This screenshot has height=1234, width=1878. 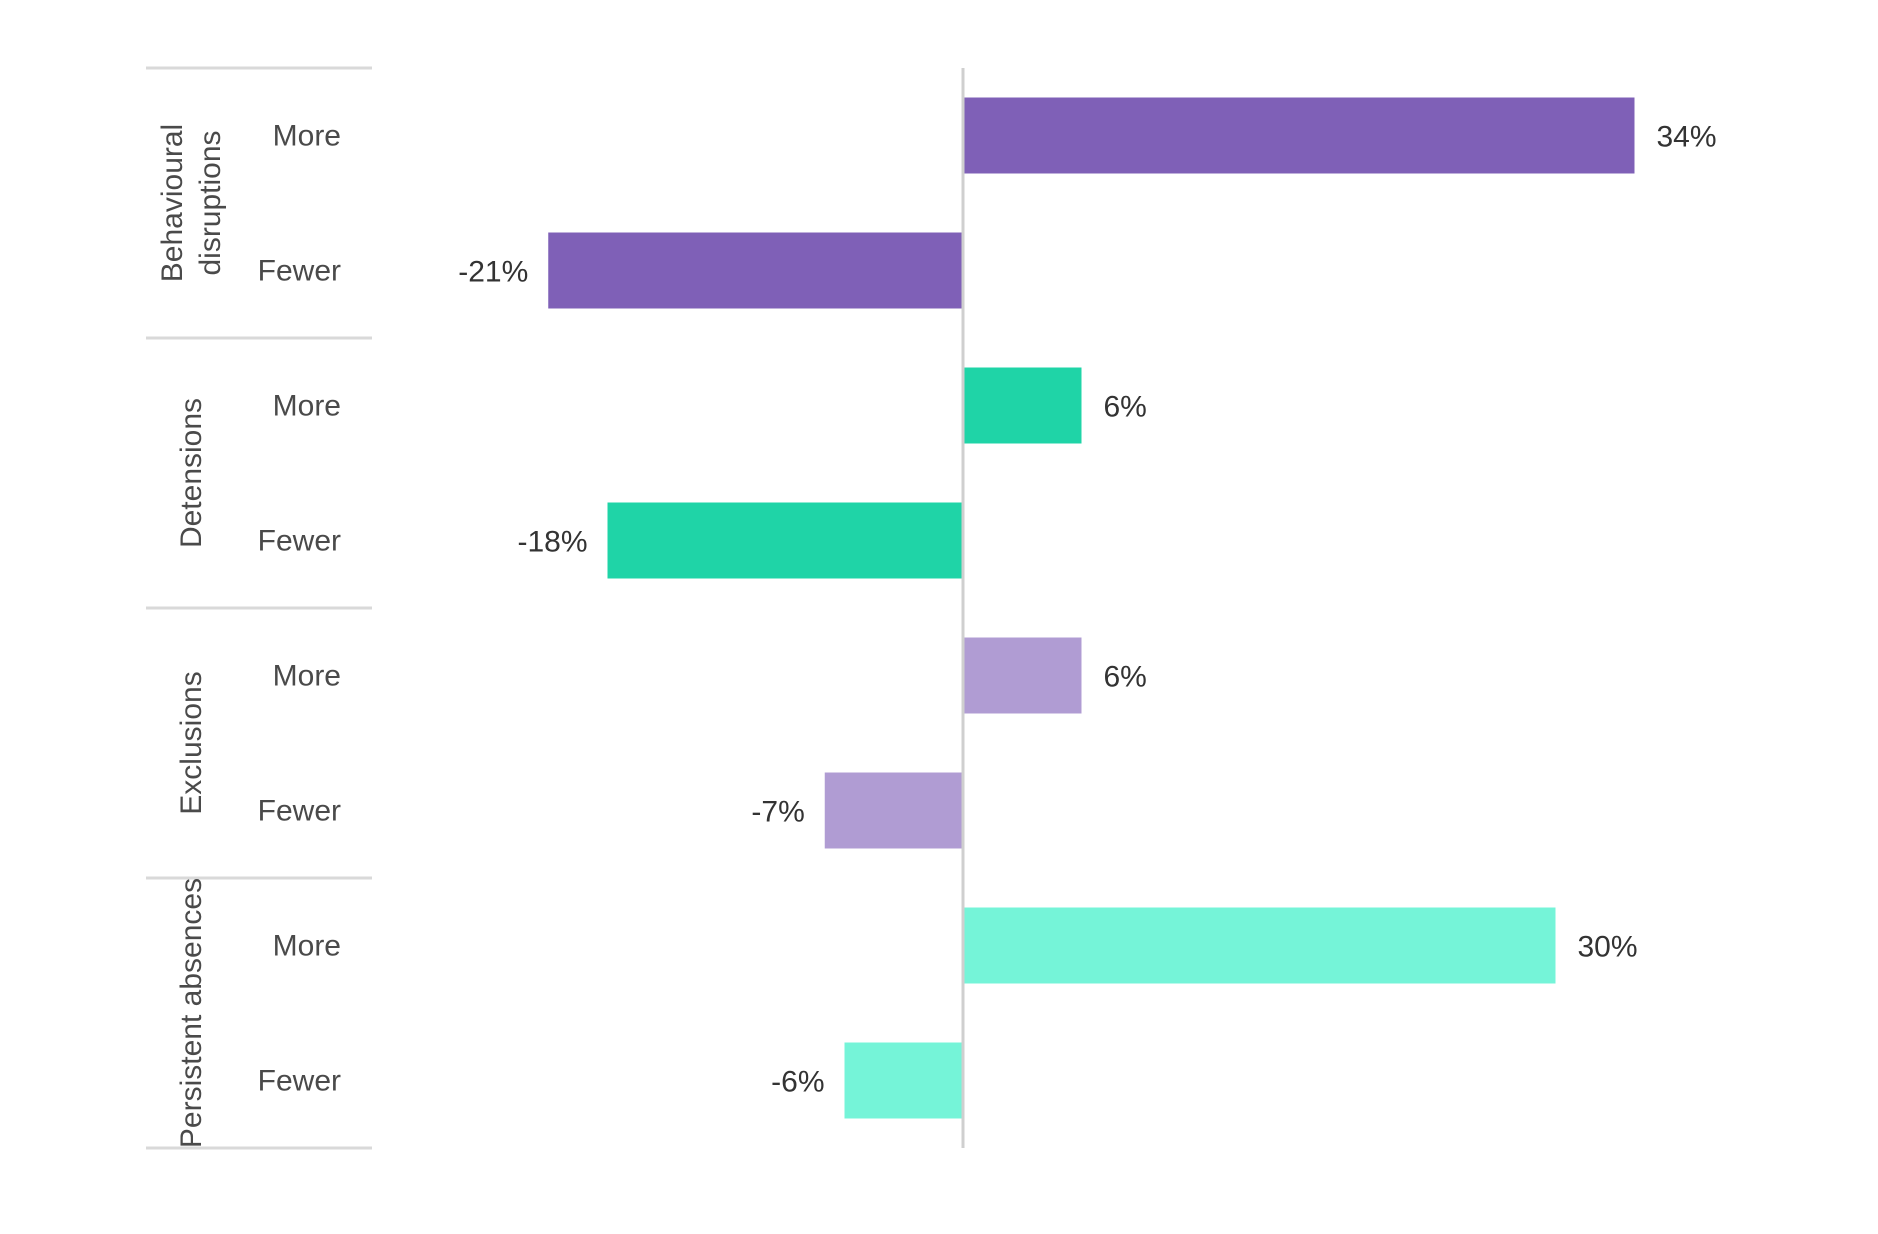 I want to click on group-label-line: Exclusions, so click(x=191, y=742).